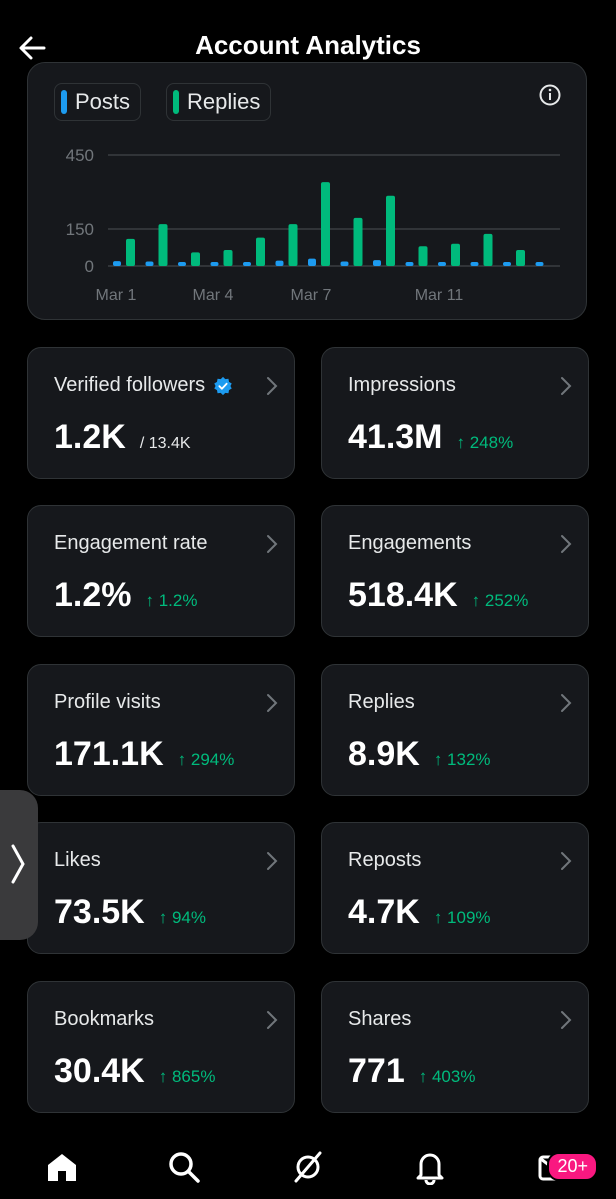 This screenshot has width=616, height=1199. I want to click on card-change: ↑ 294%, so click(206, 759).